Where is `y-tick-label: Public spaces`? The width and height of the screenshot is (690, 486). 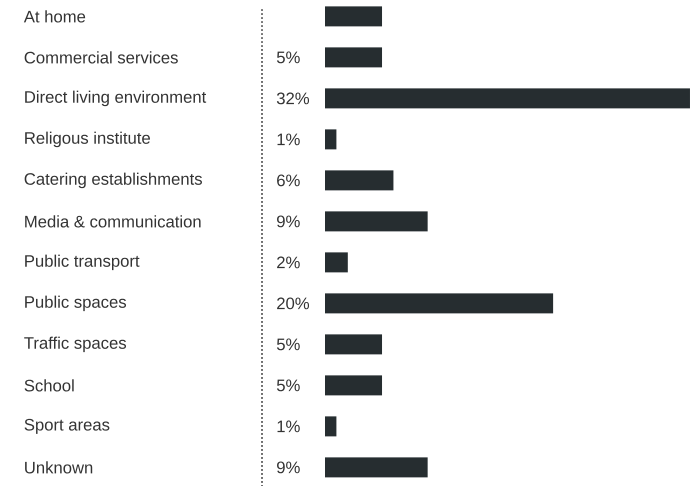
y-tick-label: Public spaces is located at coordinates (75, 304).